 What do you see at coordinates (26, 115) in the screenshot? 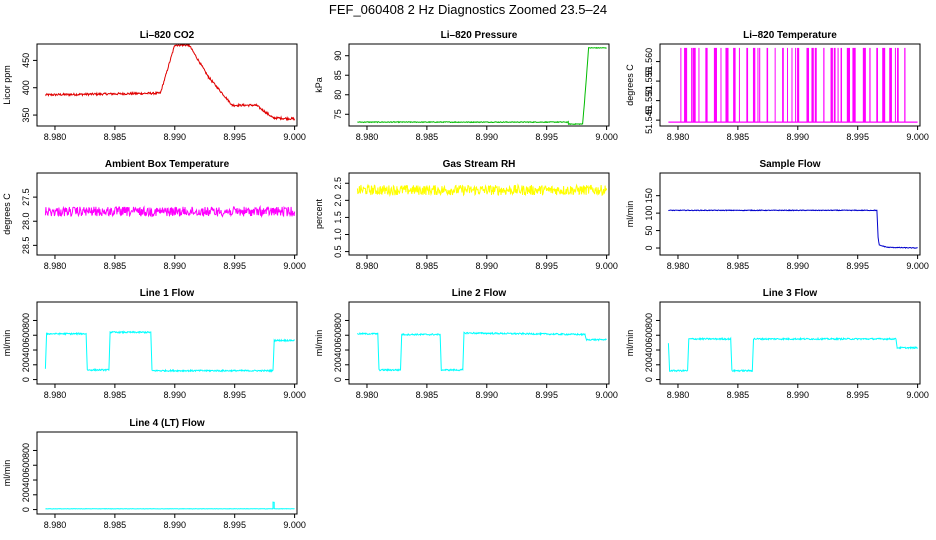
I see `y-tick-label: 350` at bounding box center [26, 115].